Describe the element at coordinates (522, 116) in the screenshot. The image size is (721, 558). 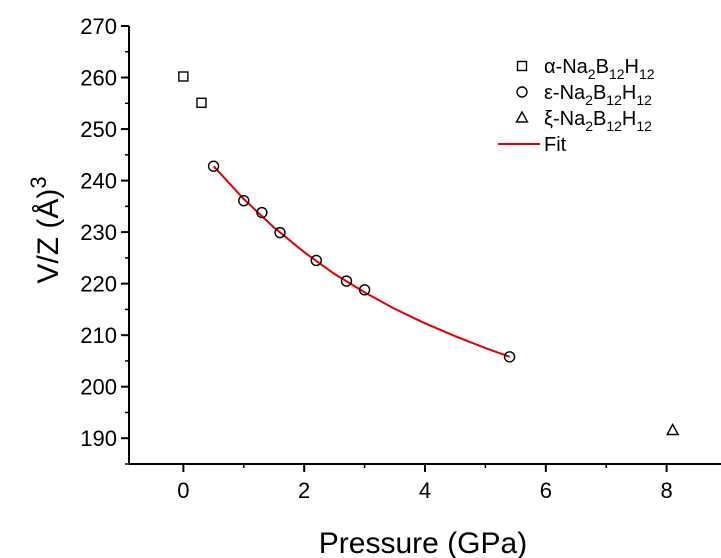
I see `legend-marker-triangle` at that location.